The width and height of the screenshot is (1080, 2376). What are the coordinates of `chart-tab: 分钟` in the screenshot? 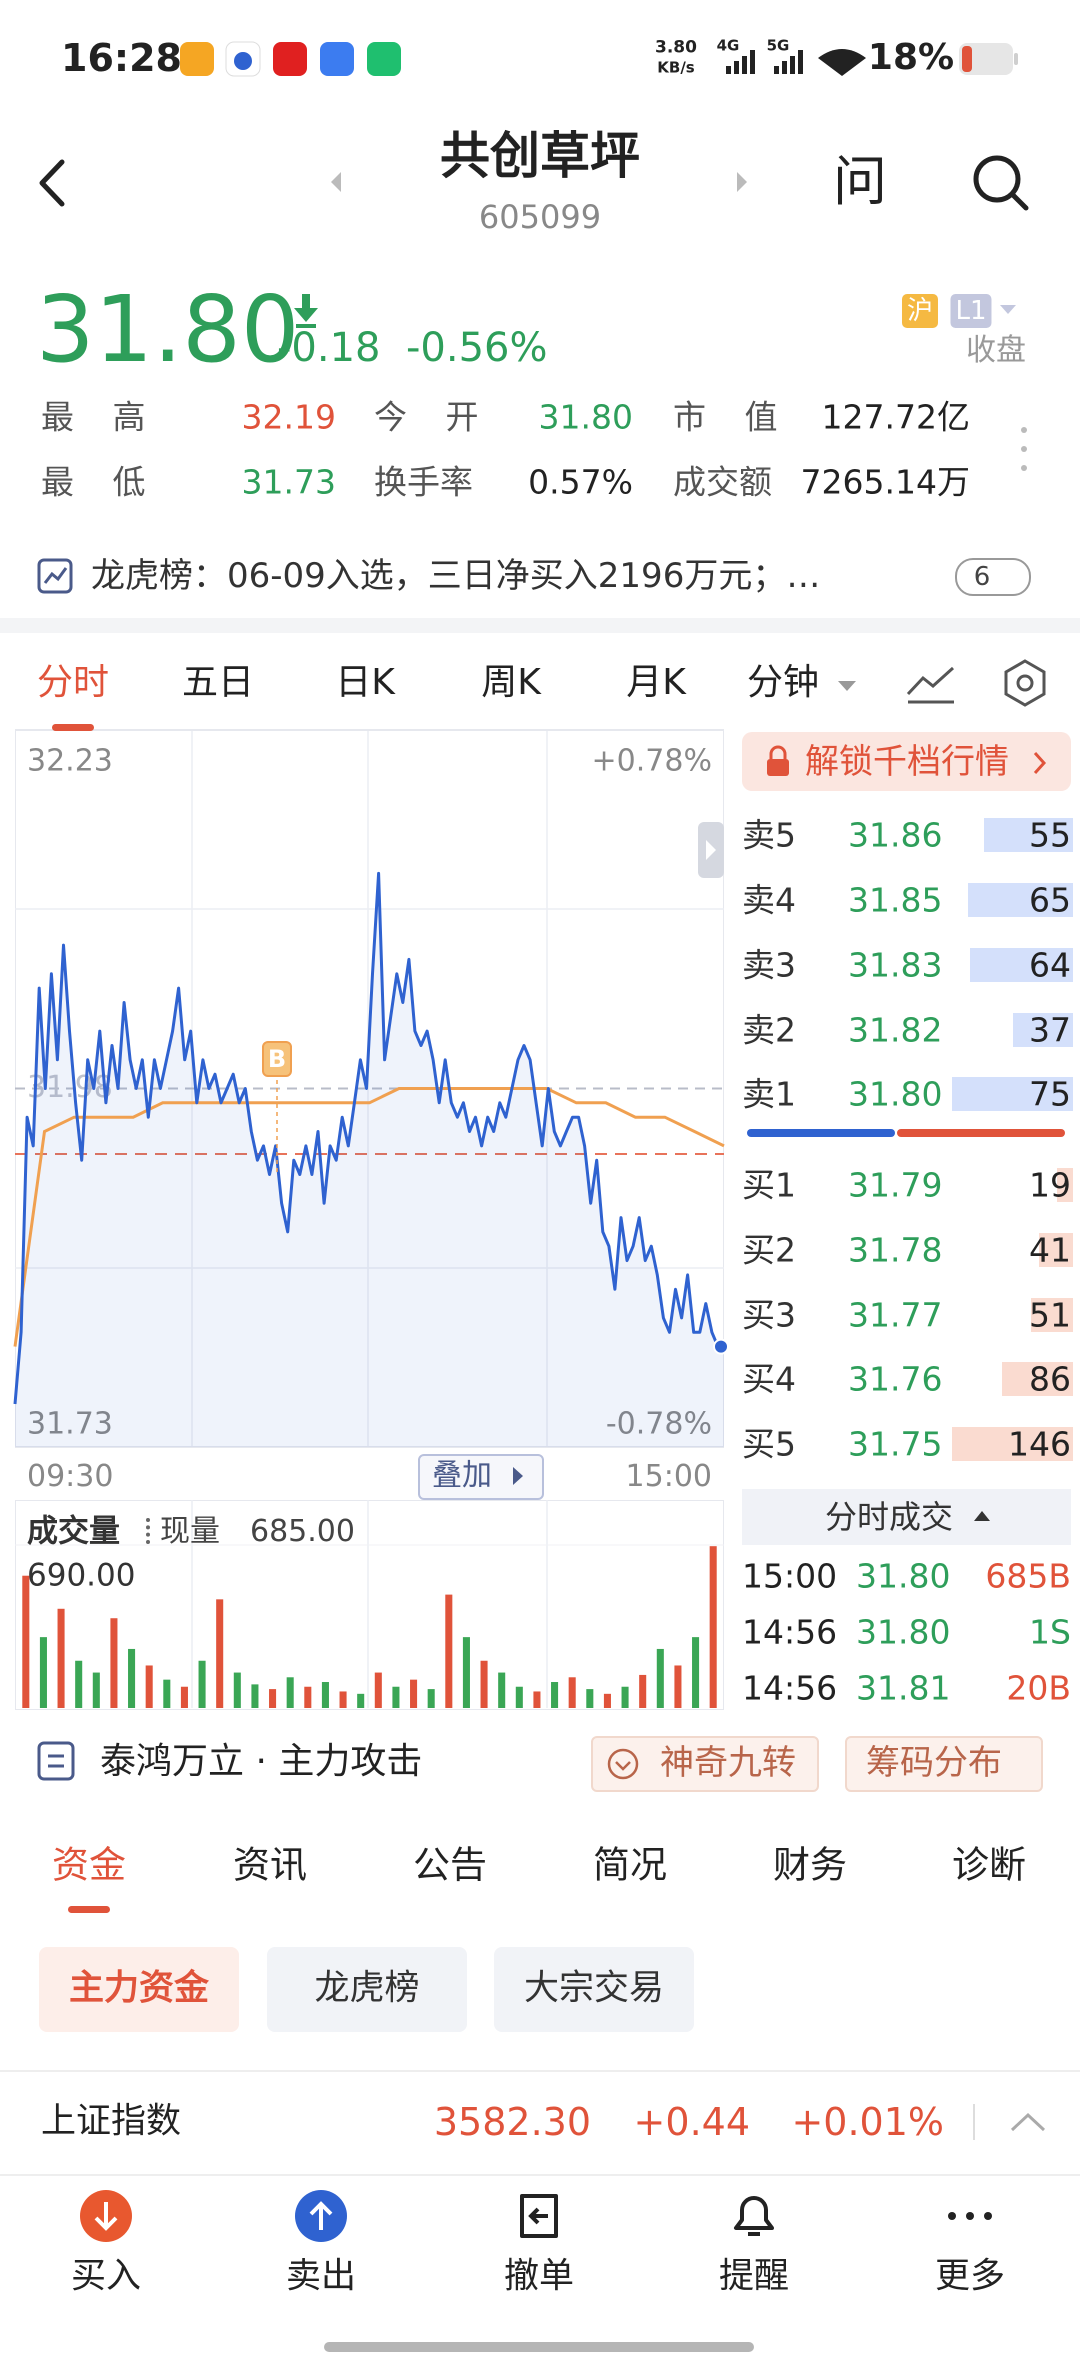 It's located at (783, 682).